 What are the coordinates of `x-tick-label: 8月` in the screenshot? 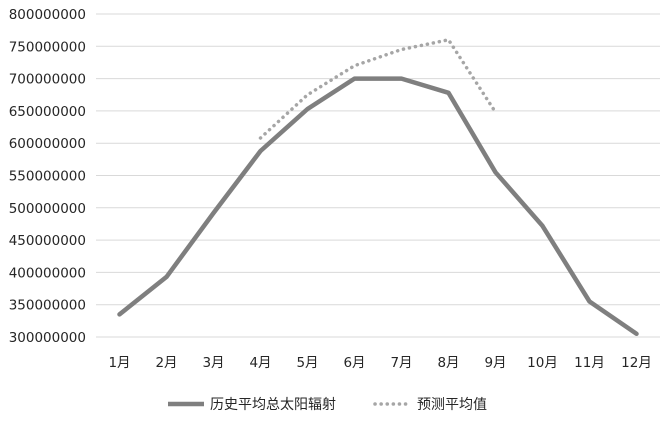 It's located at (448, 363).